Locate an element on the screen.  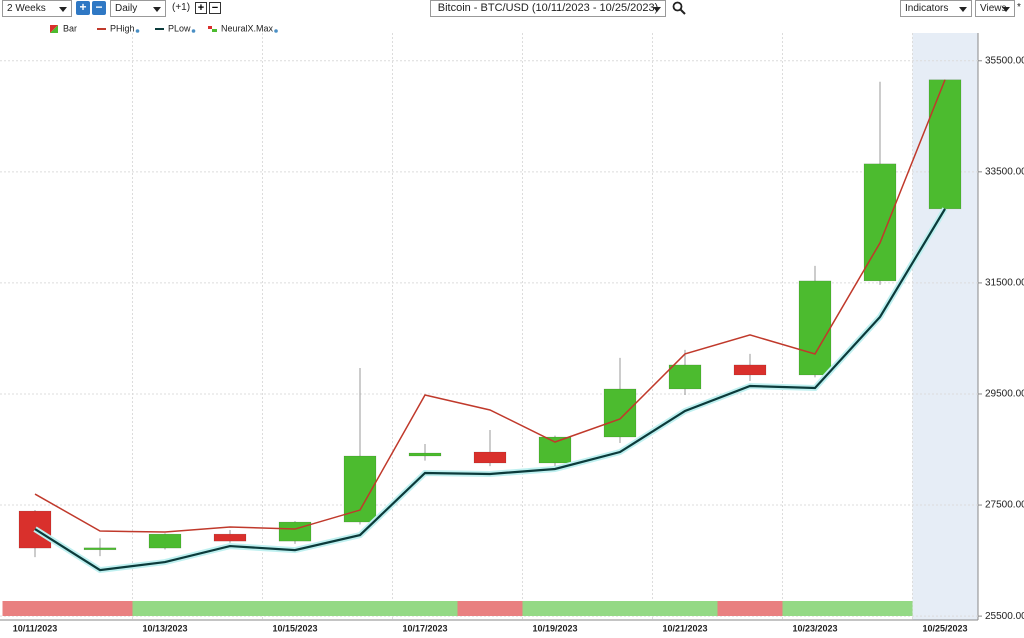
legend-label: NeuralX.Max is located at coordinates (247, 28).